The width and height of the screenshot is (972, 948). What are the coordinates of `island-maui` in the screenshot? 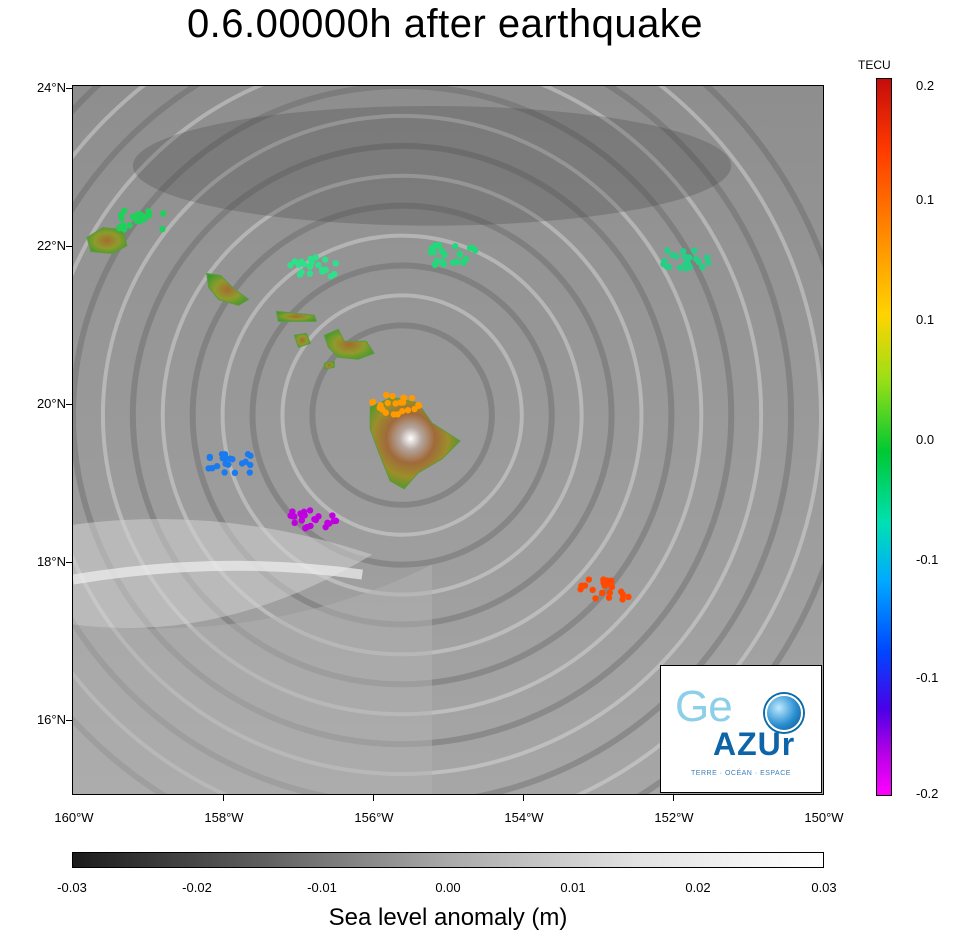 It's located at (349, 344).